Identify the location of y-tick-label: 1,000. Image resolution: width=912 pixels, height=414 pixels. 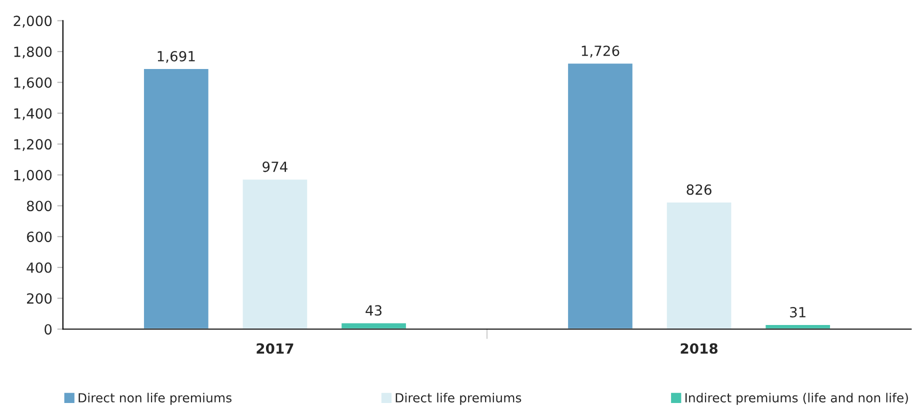
(33, 176).